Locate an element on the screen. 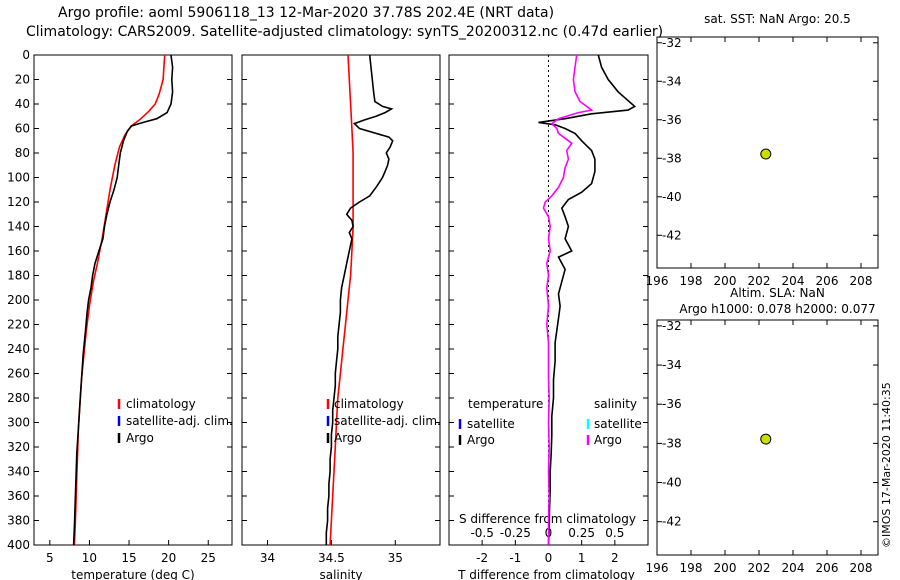  sst-map-title: sat. SST: NaN Argo: 20.5 is located at coordinates (777, 19).